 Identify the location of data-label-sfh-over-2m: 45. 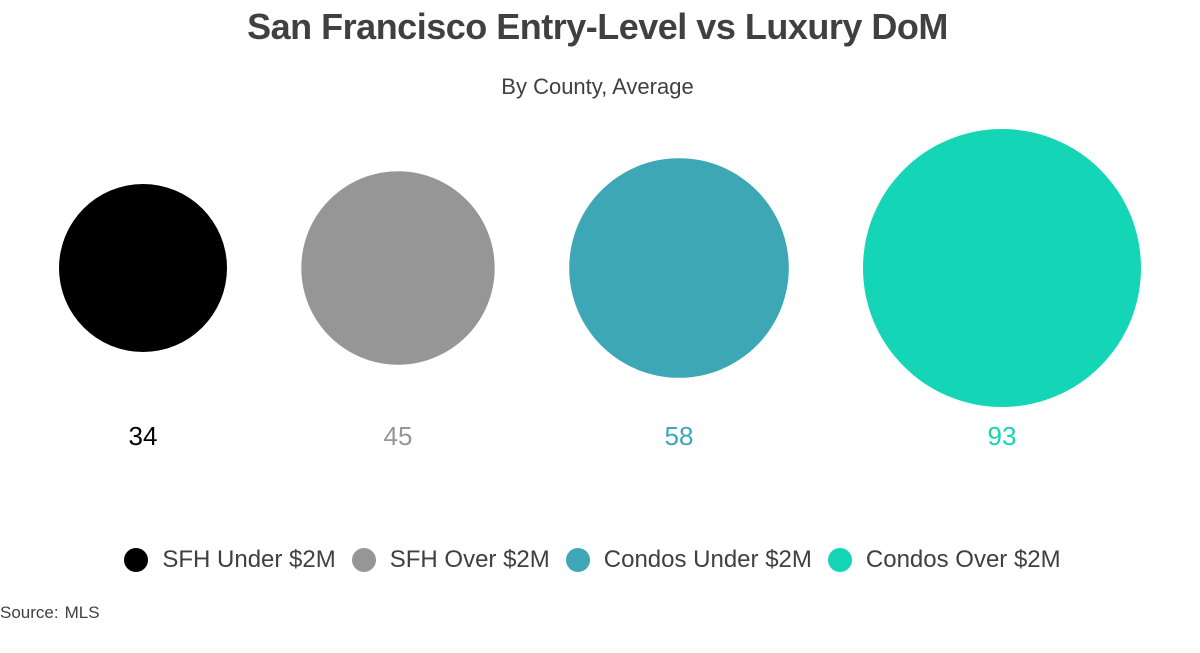
(398, 436).